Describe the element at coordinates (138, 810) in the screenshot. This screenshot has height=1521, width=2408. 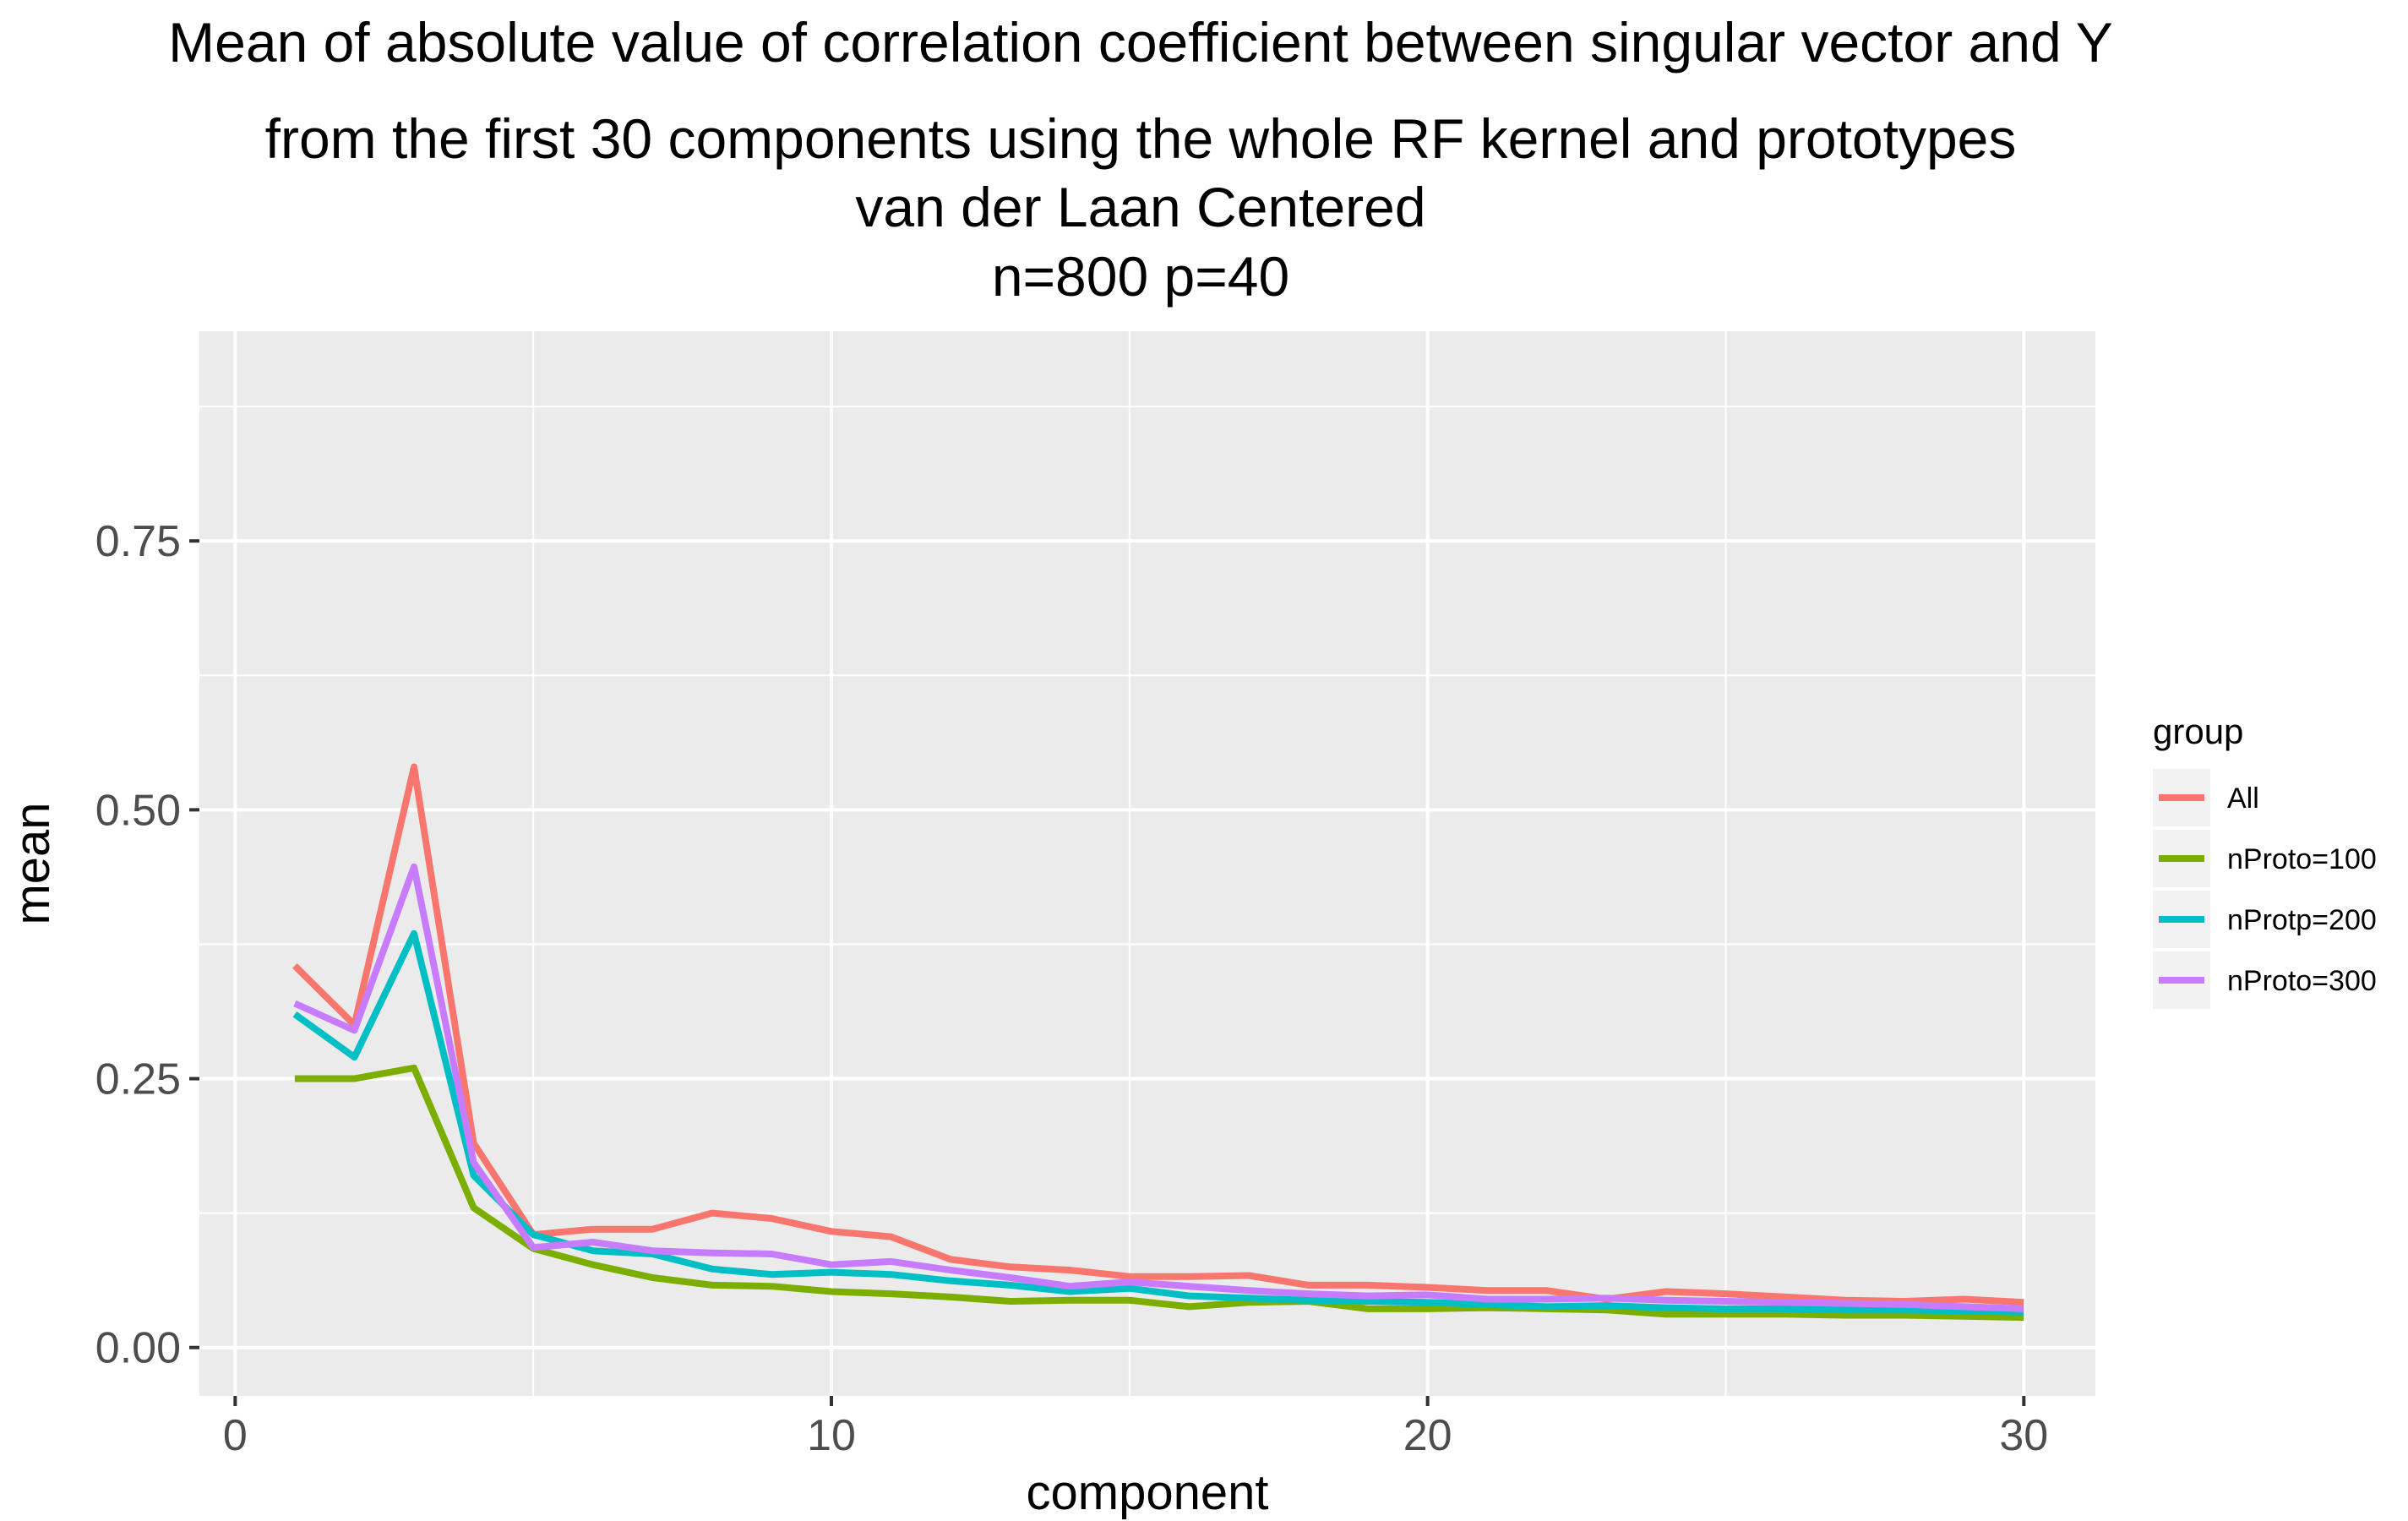
I see `y-tick-label: 0.50` at that location.